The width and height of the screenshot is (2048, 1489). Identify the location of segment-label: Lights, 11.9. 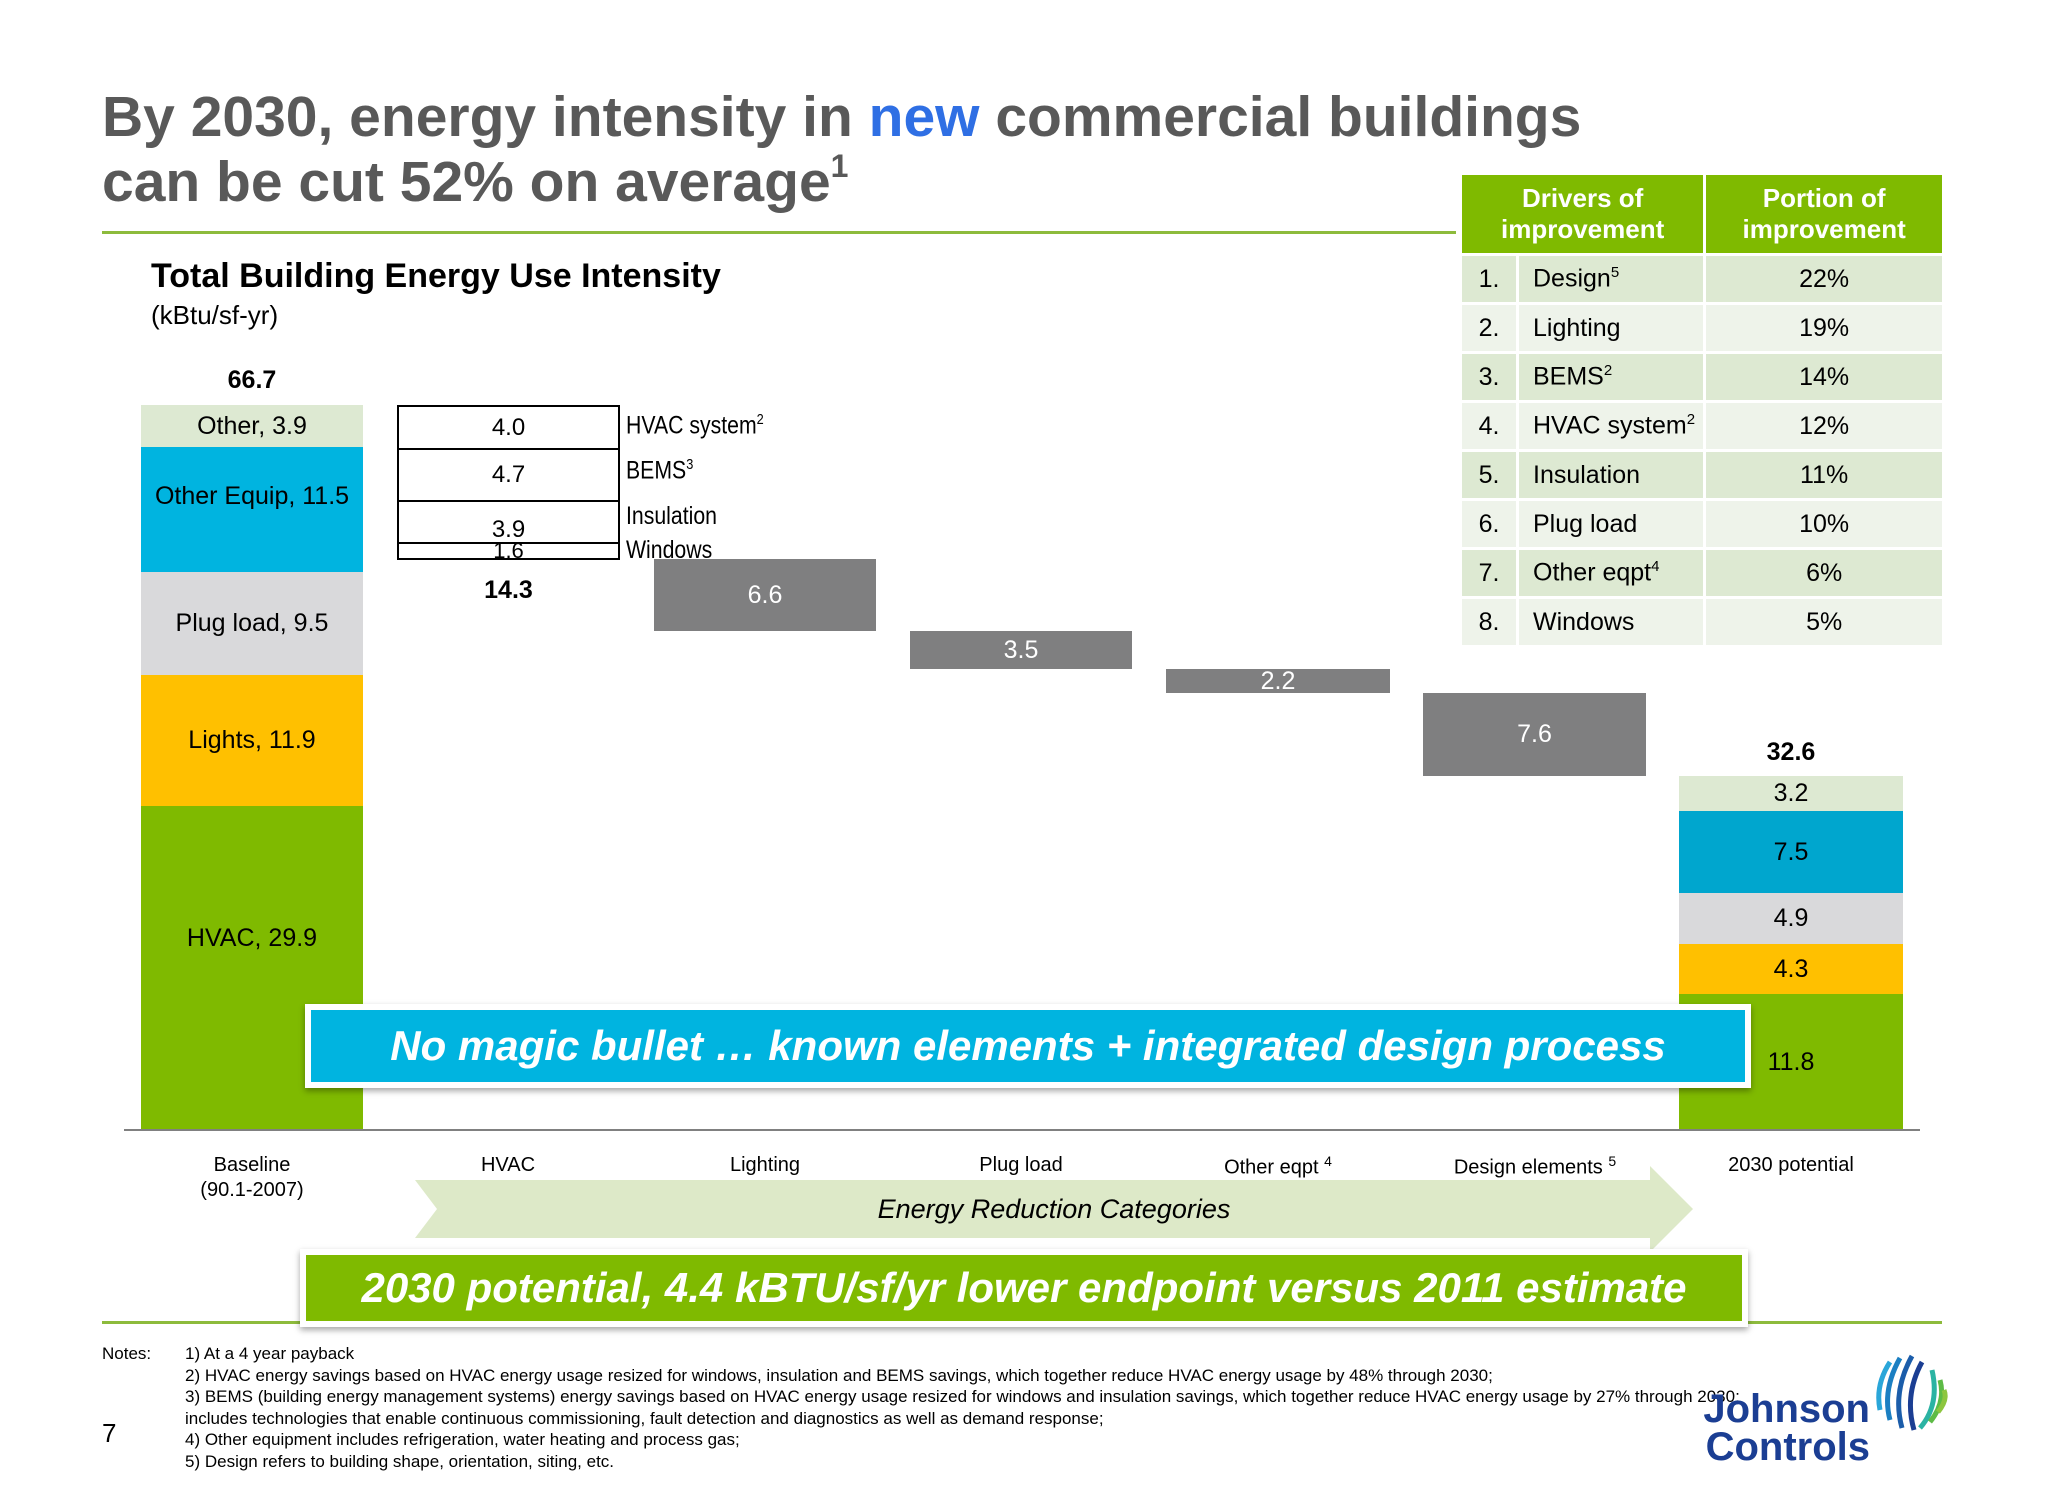
(252, 740).